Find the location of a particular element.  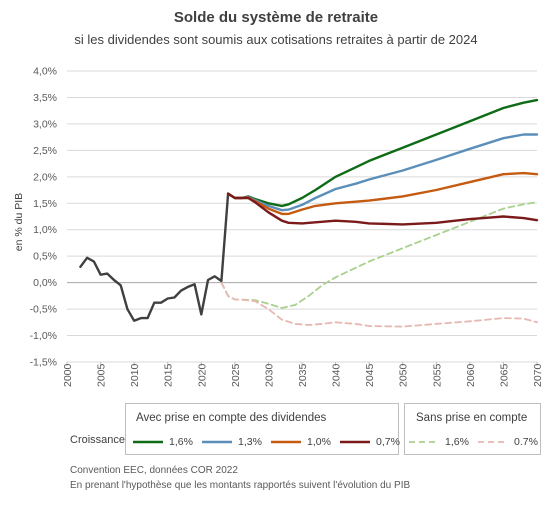

x-tick-label: 2025 is located at coordinates (236, 375).